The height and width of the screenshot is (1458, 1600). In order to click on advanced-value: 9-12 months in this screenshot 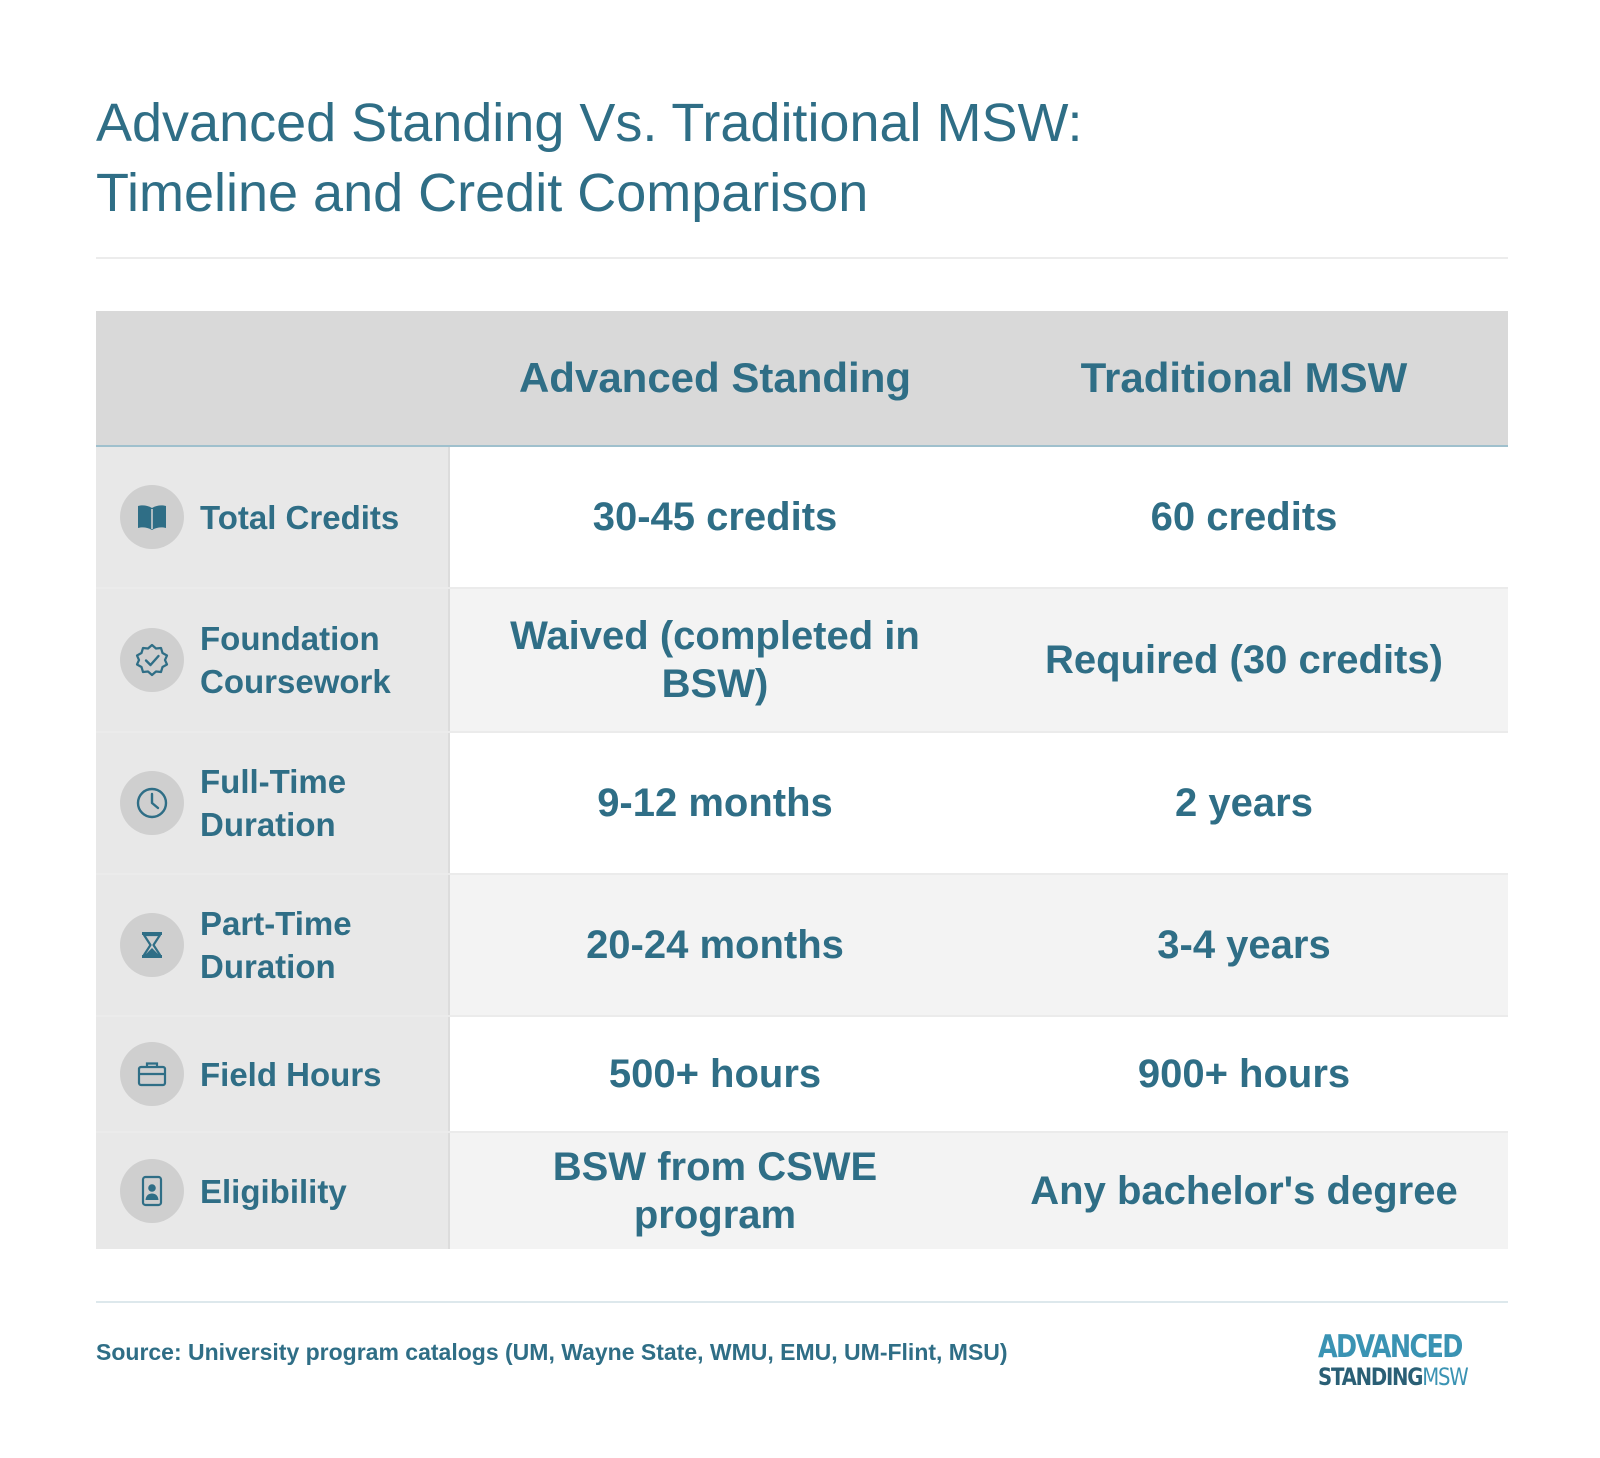, I will do `click(715, 803)`.